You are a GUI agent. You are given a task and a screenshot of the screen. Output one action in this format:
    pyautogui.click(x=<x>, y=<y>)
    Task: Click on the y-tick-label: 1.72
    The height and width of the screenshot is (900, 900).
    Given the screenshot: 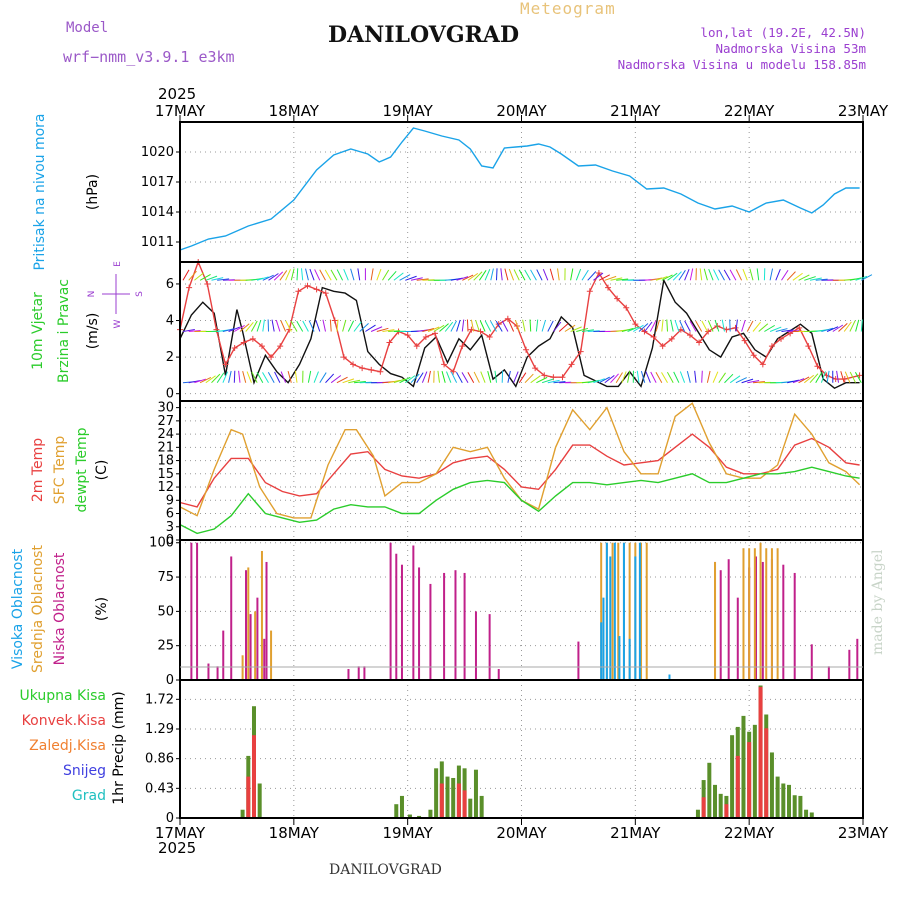 What is the action you would take?
    pyautogui.click(x=159, y=699)
    